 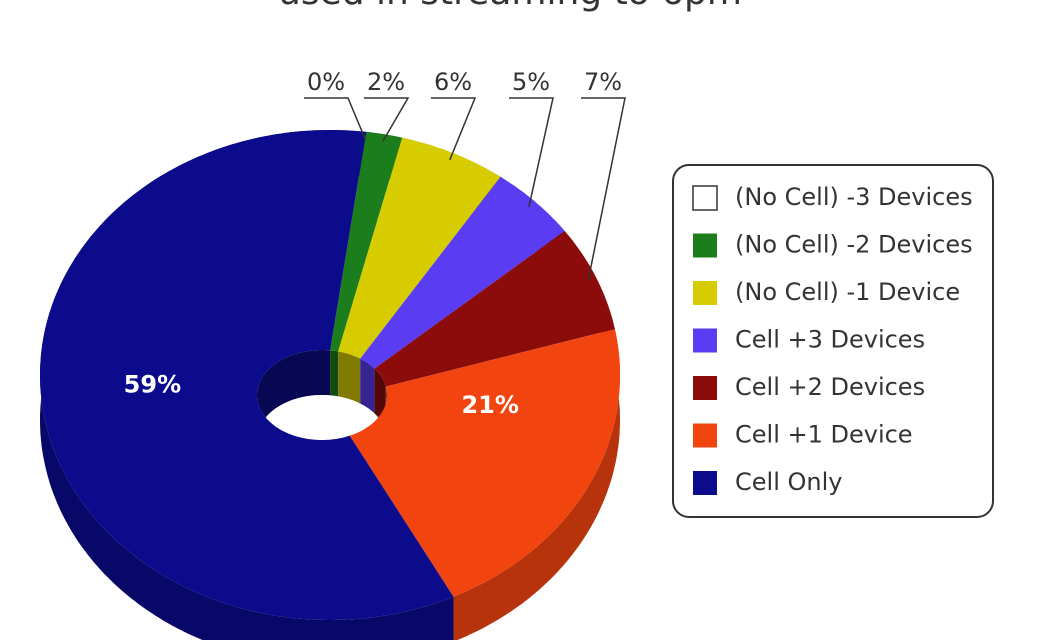 I want to click on slice-side, so click(x=536, y=484).